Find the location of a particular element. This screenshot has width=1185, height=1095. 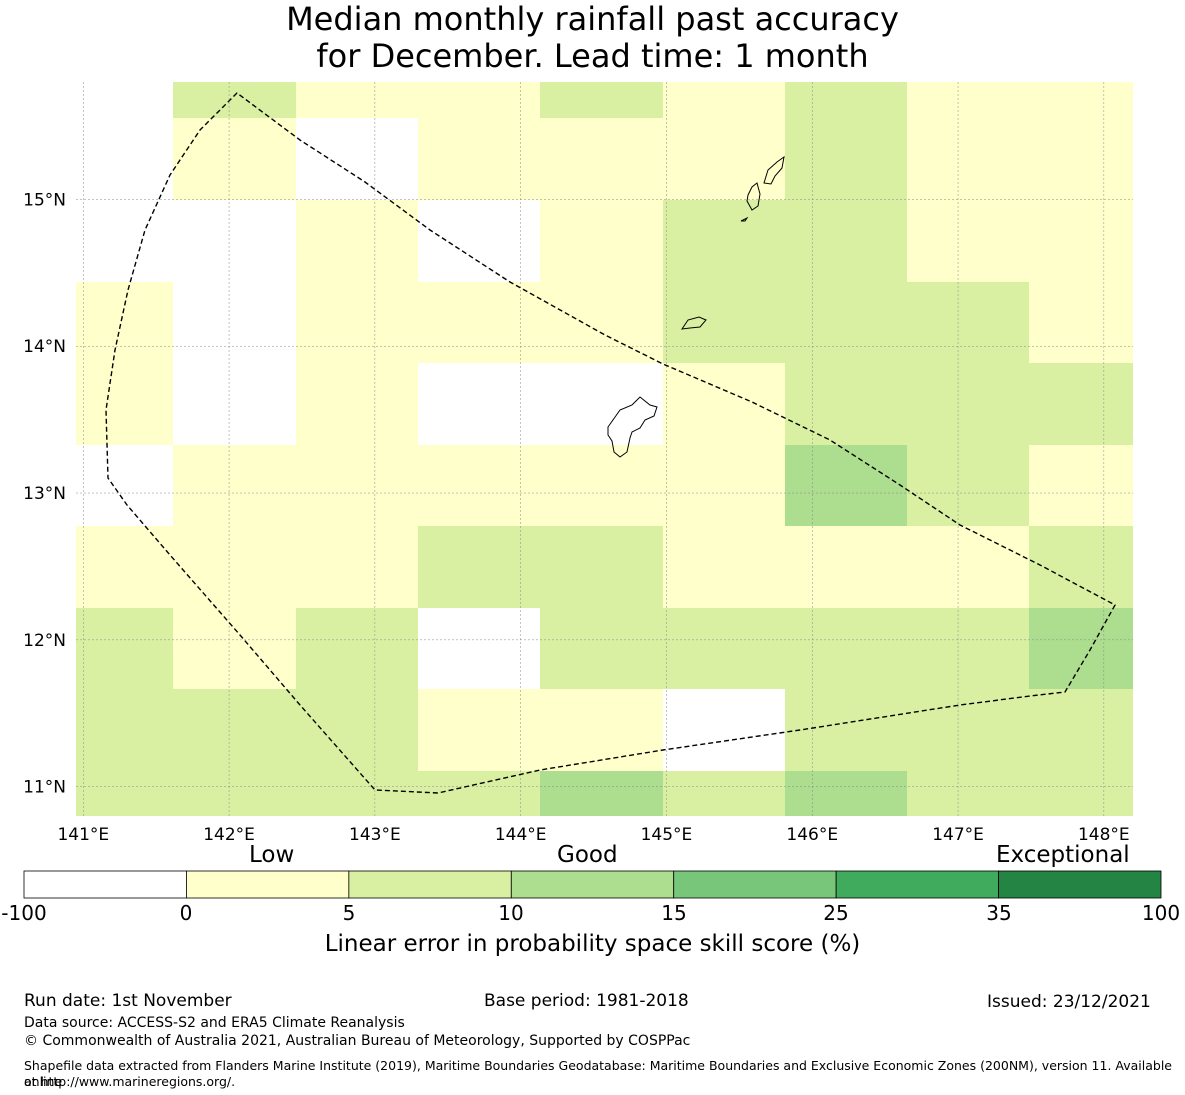

longitude-tick-label: 145°E is located at coordinates (667, 835).